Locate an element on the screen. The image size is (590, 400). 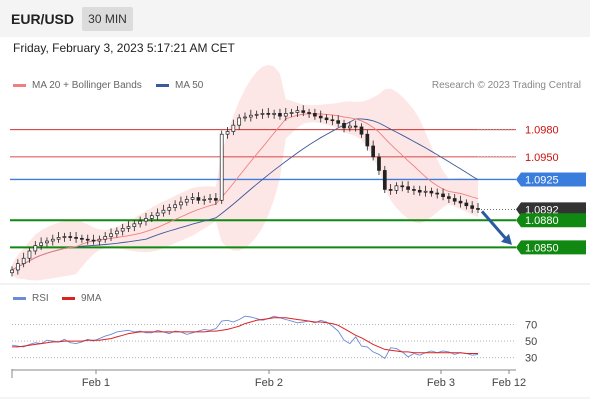
price-label-text: 1.0980 is located at coordinates (542, 131).